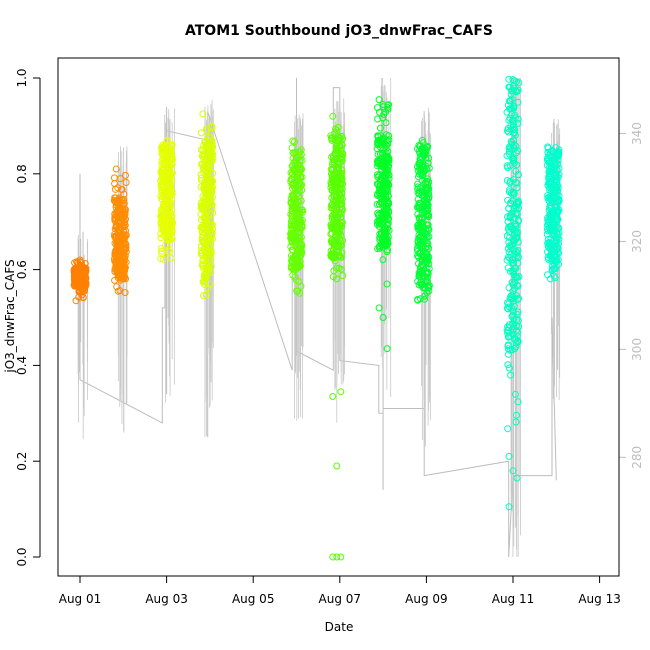  What do you see at coordinates (637, 241) in the screenshot?
I see `right-tick-label: 320` at bounding box center [637, 241].